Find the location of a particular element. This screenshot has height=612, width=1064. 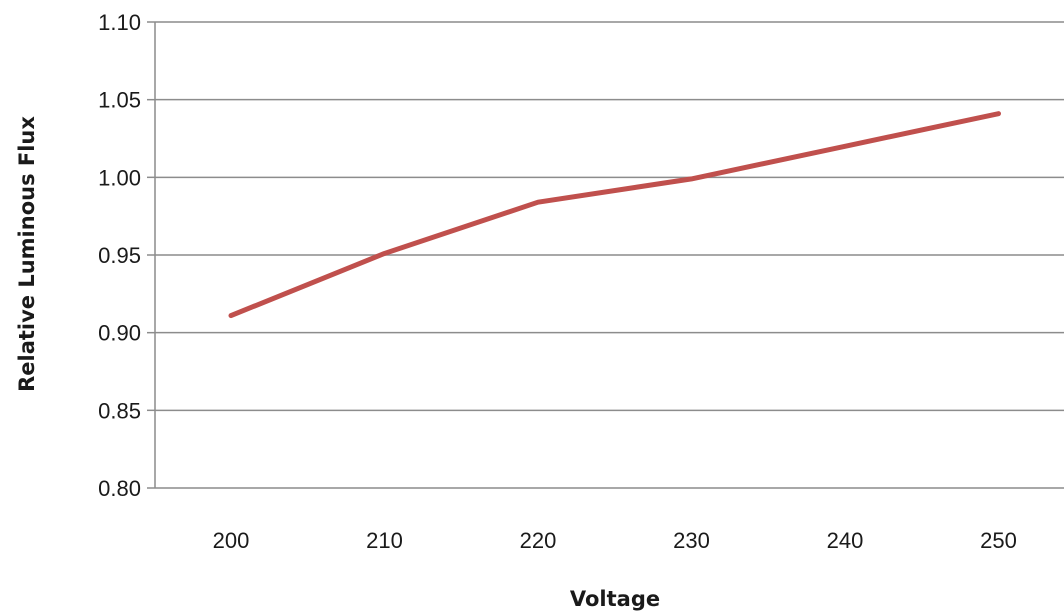

x-axis-title: Voltage is located at coordinates (615, 599).